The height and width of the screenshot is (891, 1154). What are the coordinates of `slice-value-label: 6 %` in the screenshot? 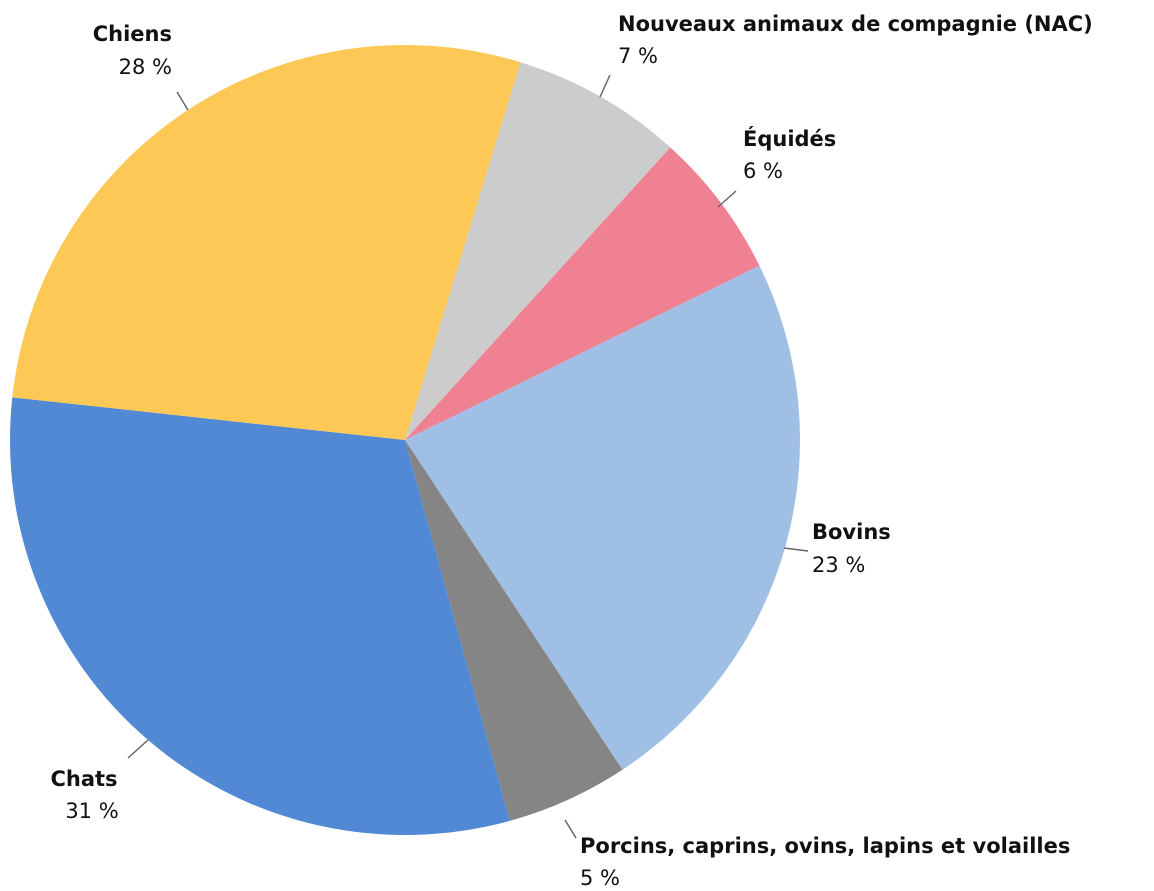 It's located at (763, 171).